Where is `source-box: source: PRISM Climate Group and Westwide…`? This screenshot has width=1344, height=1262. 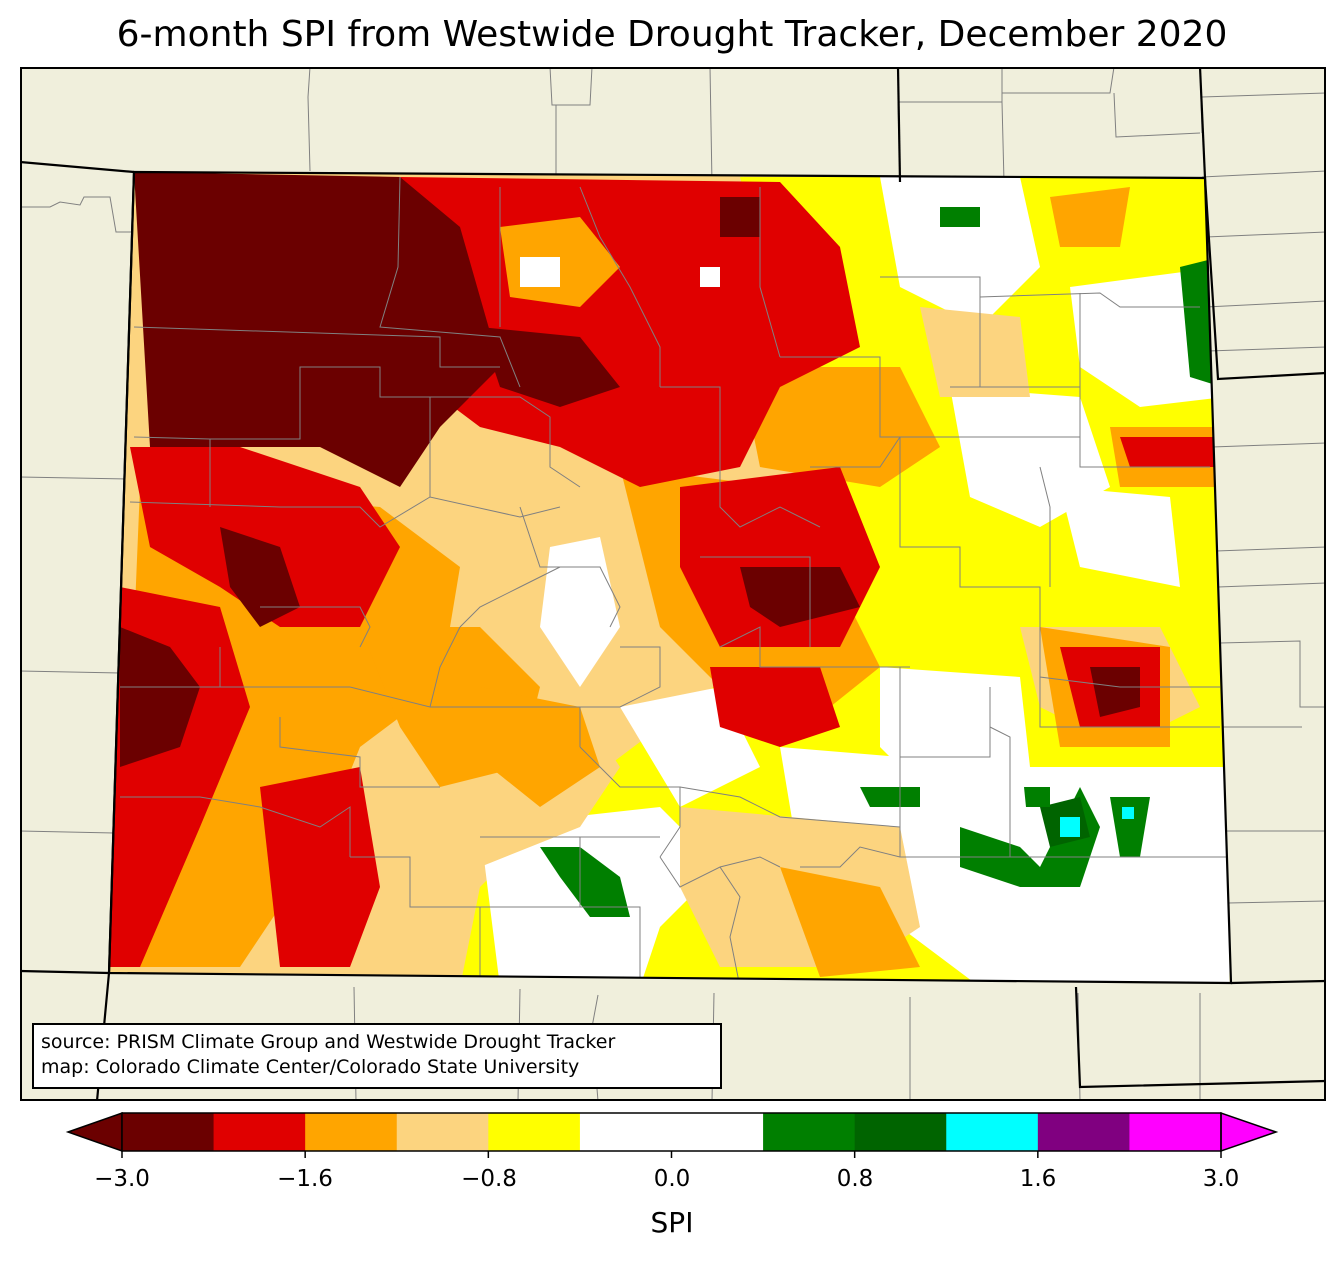
source-box: source: PRISM Climate Group and Westwide… is located at coordinates (377, 1056).